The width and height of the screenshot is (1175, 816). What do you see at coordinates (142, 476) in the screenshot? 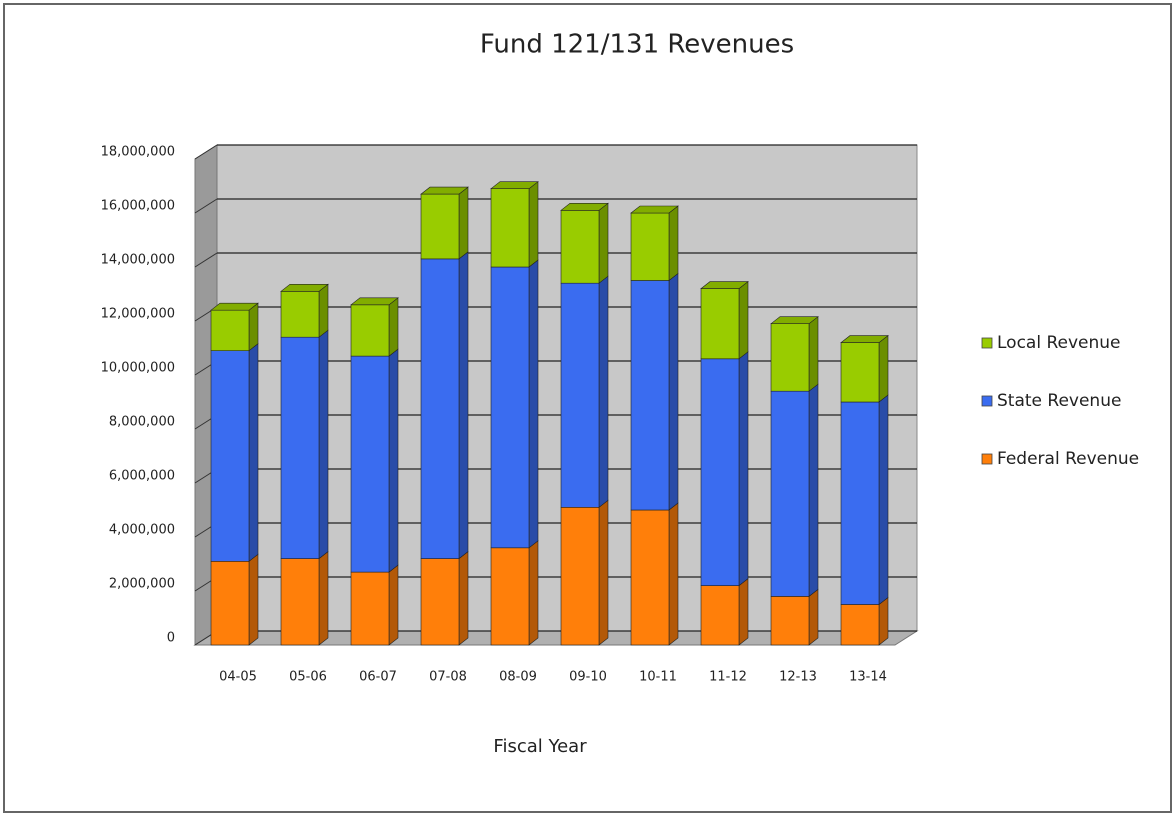
I see `y-tick-label: 6,000,000` at bounding box center [142, 476].